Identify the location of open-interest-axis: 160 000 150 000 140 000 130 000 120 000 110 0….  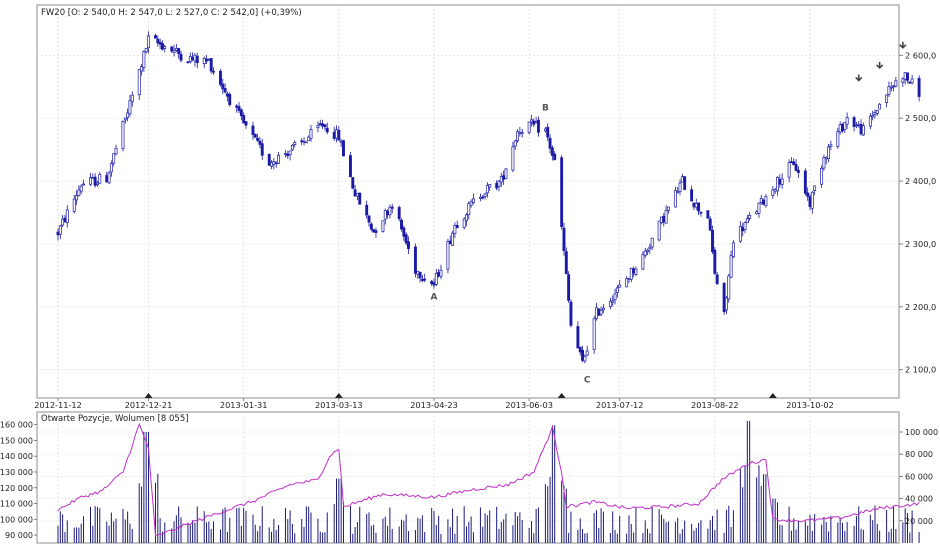
(18, 480).